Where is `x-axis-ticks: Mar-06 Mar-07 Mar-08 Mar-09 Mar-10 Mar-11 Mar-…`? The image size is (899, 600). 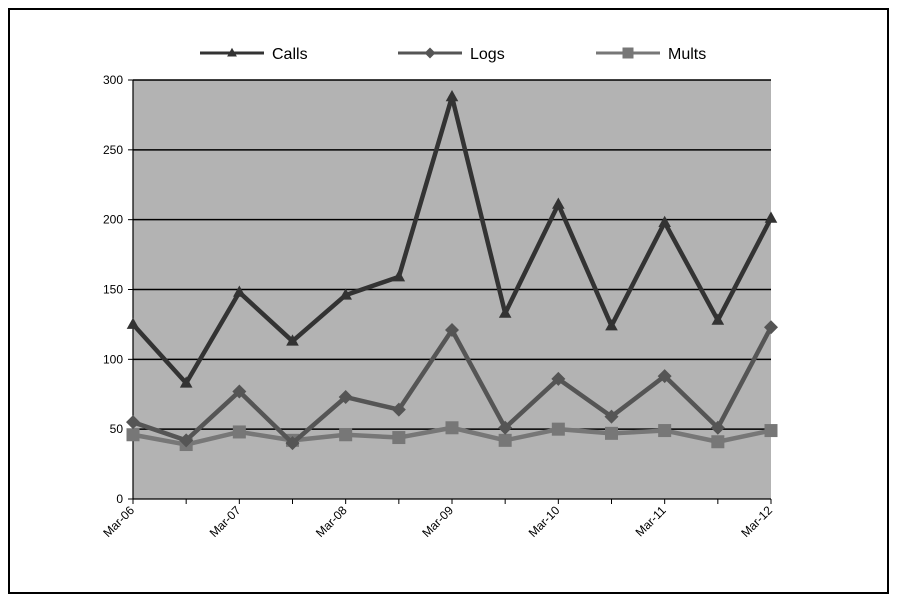
x-axis-ticks: Mar-06 Mar-07 Mar-08 Mar-09 Mar-10 Mar-11 Mar-… is located at coordinates (437, 519).